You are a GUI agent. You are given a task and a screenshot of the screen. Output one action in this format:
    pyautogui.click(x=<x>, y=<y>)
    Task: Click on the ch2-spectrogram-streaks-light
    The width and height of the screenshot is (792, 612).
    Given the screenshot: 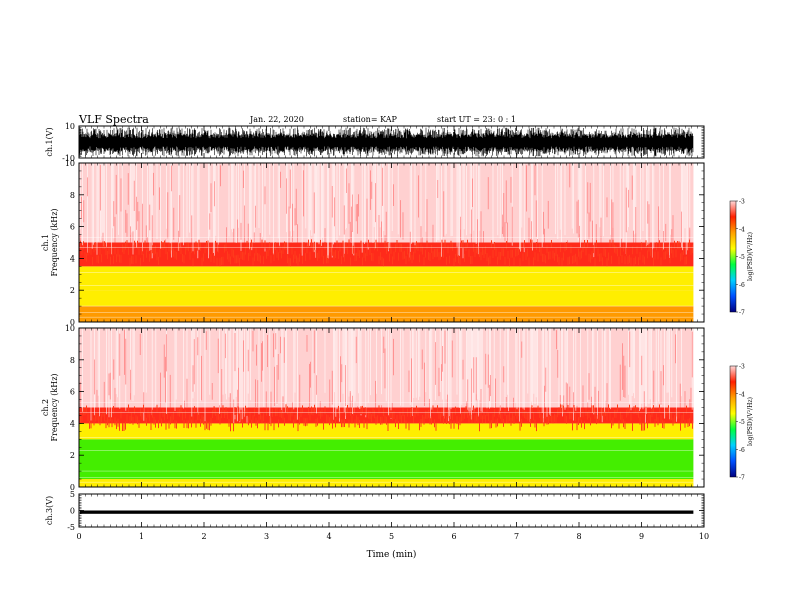 What is the action you would take?
    pyautogui.click(x=387, y=376)
    